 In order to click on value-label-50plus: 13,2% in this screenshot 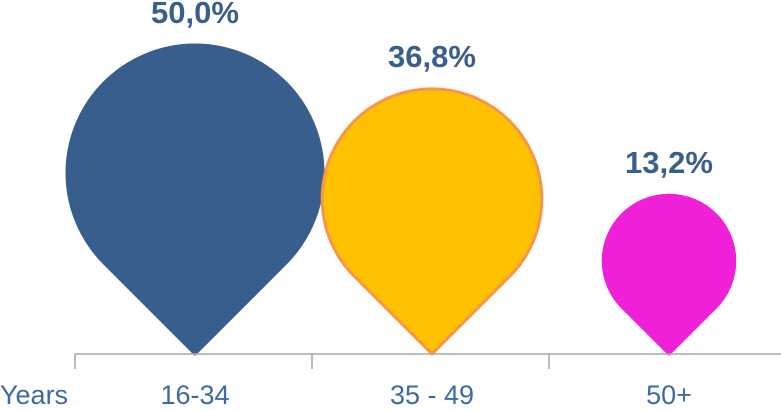, I will do `click(669, 162)`.